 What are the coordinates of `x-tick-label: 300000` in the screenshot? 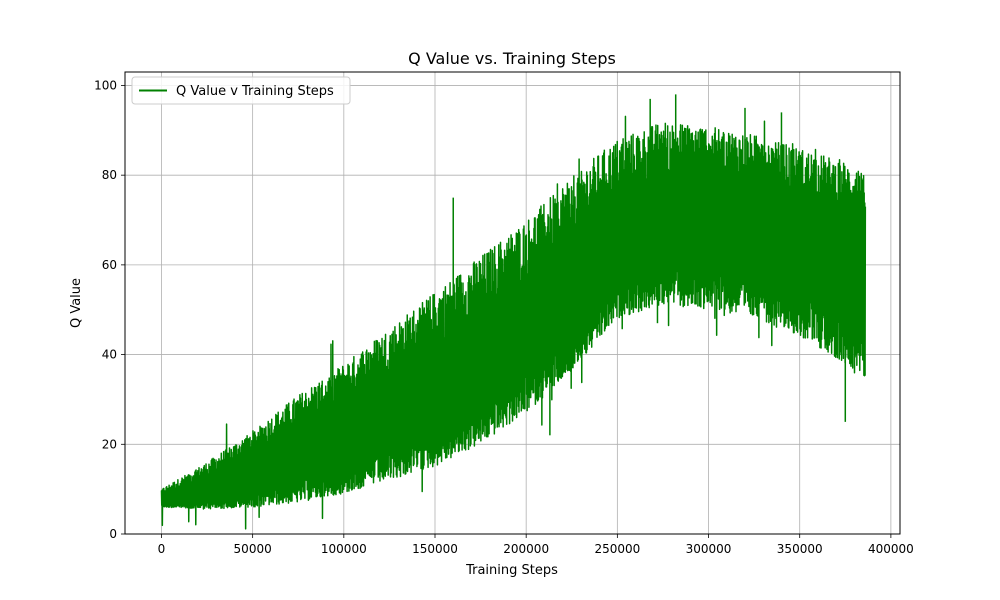 It's located at (709, 549).